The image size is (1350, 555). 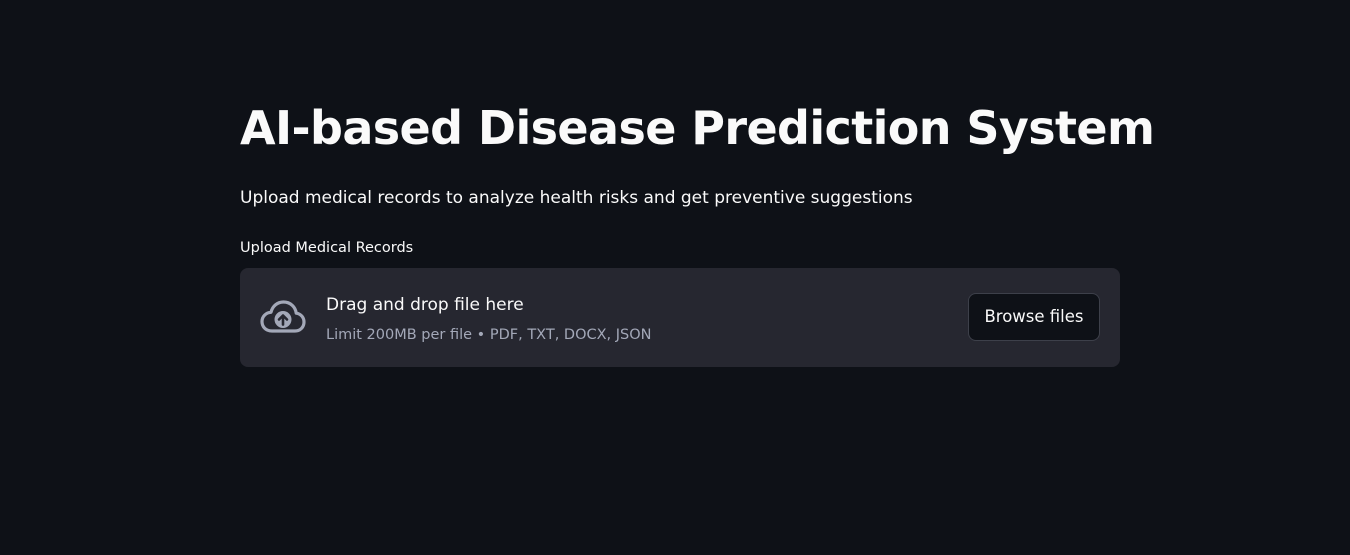 What do you see at coordinates (327, 248) in the screenshot?
I see `upload-label: Upload Medical Records` at bounding box center [327, 248].